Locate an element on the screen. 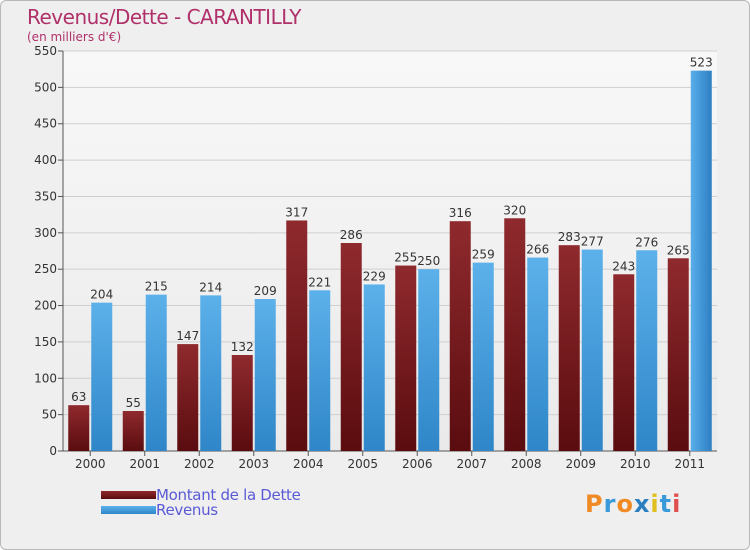  legend: Montant de la Dette Revenus is located at coordinates (201, 502).